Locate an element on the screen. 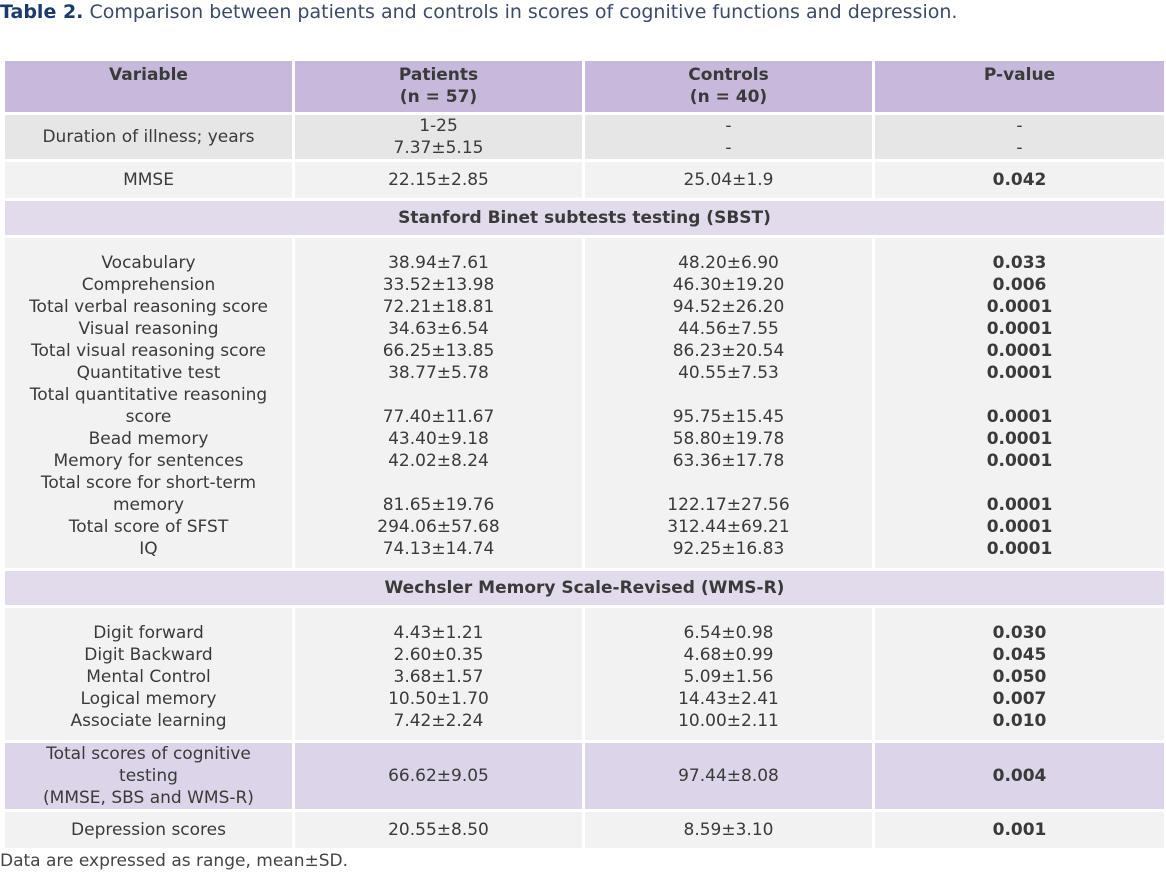 Image resolution: width=1166 pixels, height=892 pixels. value-cell: 20.55±8.50 is located at coordinates (438, 830).